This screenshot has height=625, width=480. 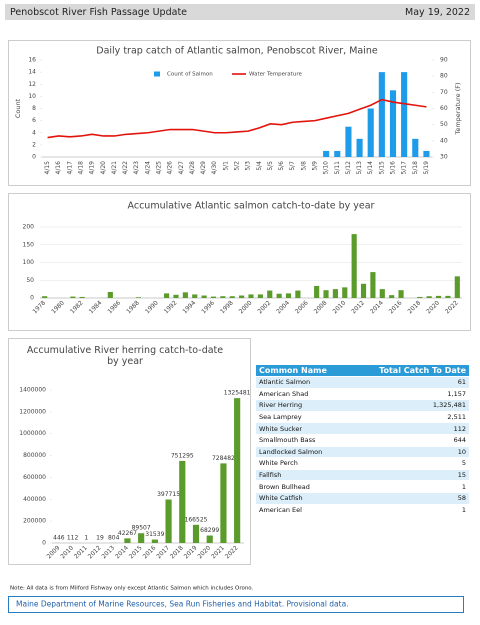 What do you see at coordinates (150, 552) in the screenshot?
I see `x-tick-label: 2016` at bounding box center [150, 552].